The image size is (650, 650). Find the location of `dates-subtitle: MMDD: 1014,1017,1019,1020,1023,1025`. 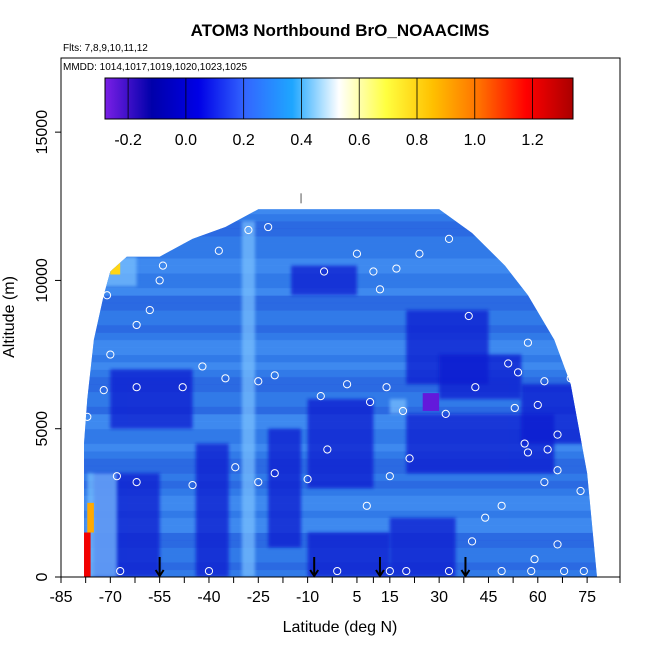

dates-subtitle: MMDD: 1014,1017,1019,1020,1023,1025 is located at coordinates (155, 67).